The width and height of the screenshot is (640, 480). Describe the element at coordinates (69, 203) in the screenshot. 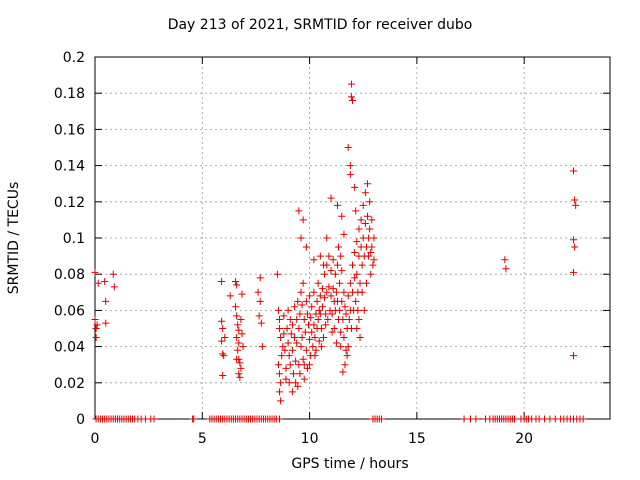

I see `y-tick-label: 0.12` at that location.